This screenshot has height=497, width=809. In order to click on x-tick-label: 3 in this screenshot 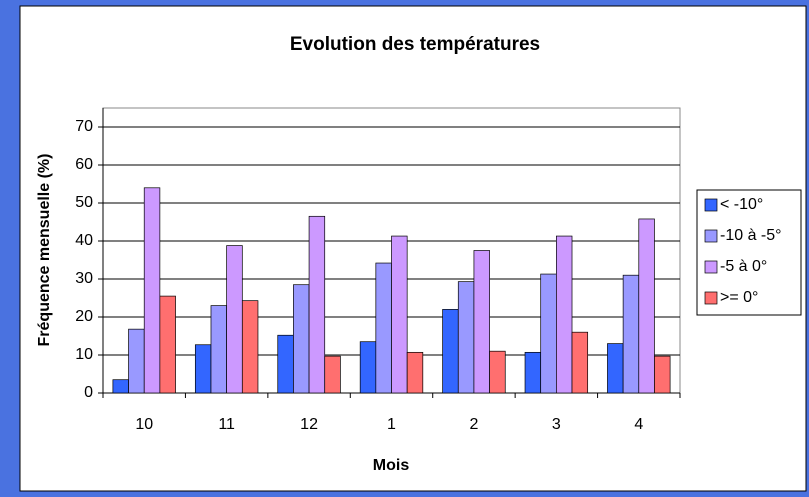, I will do `click(556, 424)`.